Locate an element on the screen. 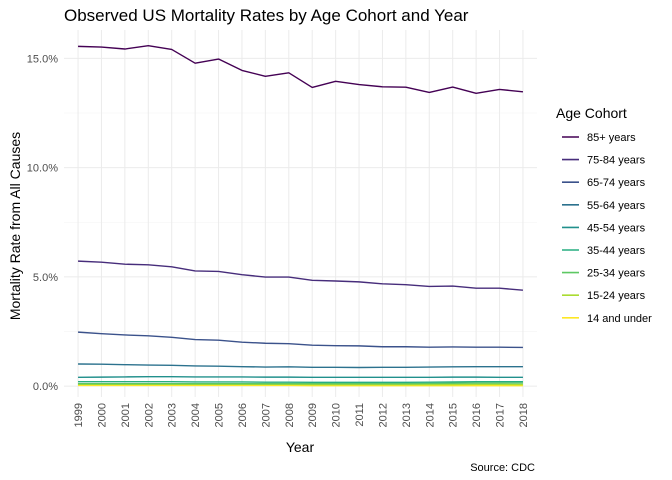  x-tick-label: 1999 is located at coordinates (79, 415).